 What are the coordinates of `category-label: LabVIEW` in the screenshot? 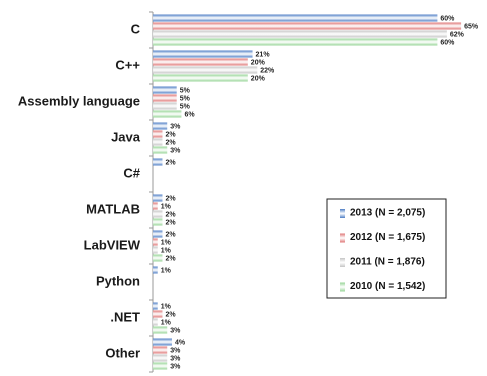 It's located at (112, 244).